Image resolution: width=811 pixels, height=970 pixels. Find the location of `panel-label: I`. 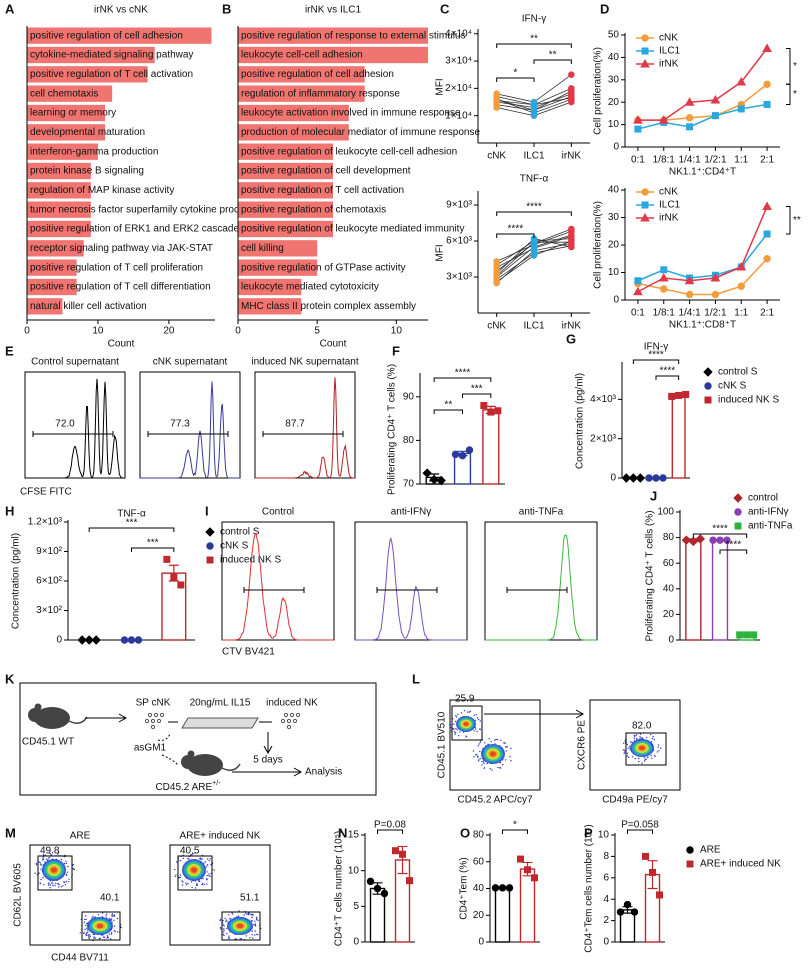

panel-label: I is located at coordinates (207, 510).